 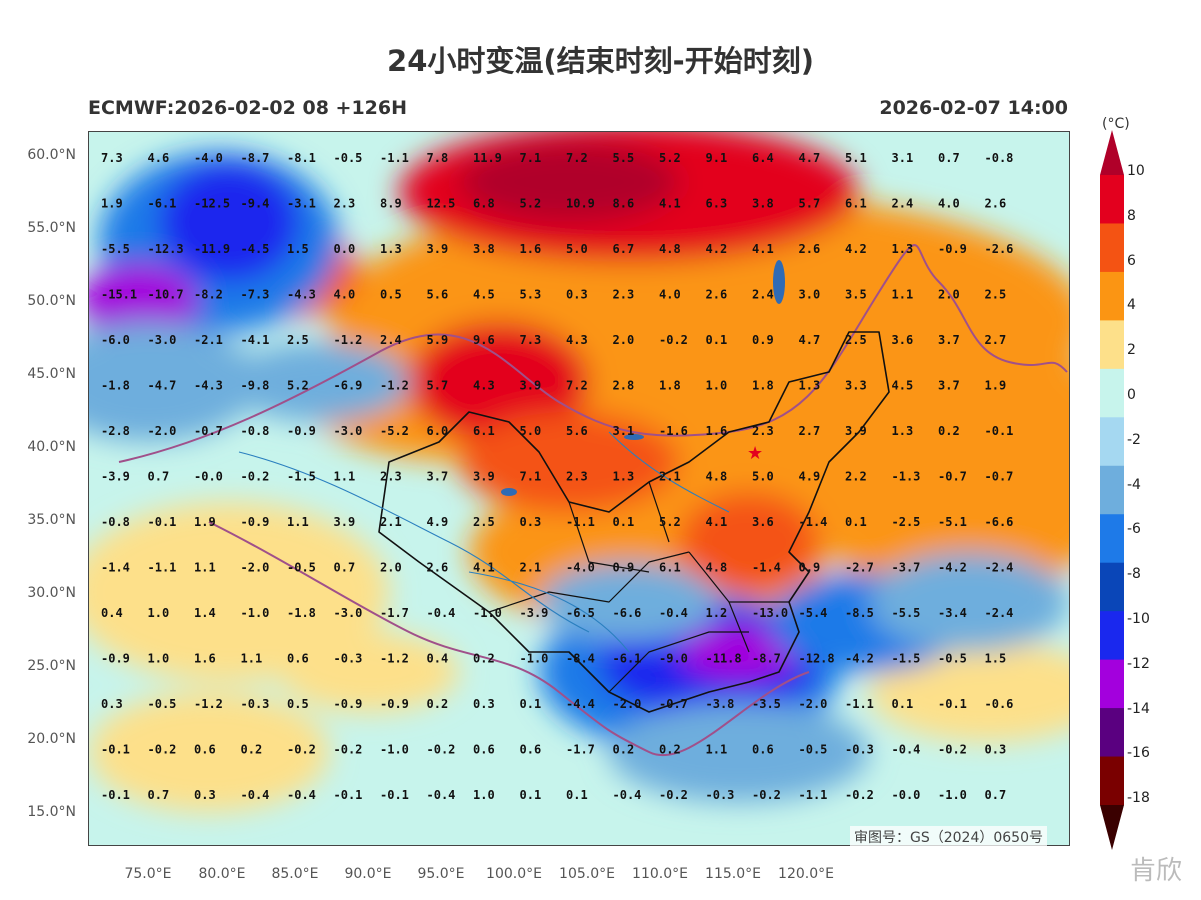 What do you see at coordinates (580, 704) in the screenshot?
I see `grid-value: -4.4` at bounding box center [580, 704].